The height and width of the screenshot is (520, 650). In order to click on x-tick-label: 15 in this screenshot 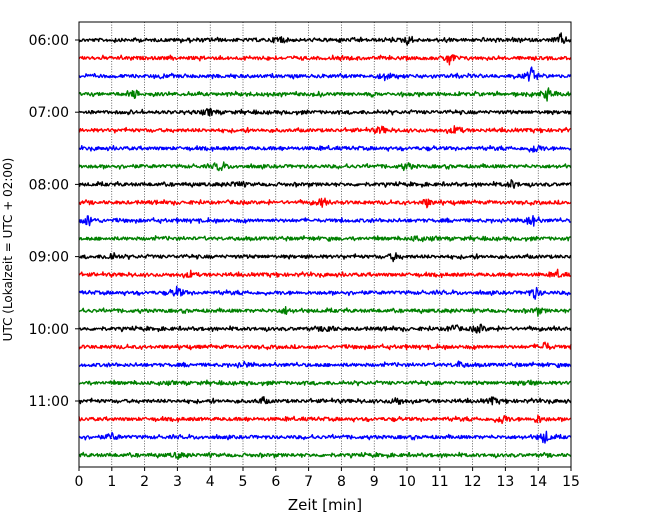, I will do `click(571, 482)`.